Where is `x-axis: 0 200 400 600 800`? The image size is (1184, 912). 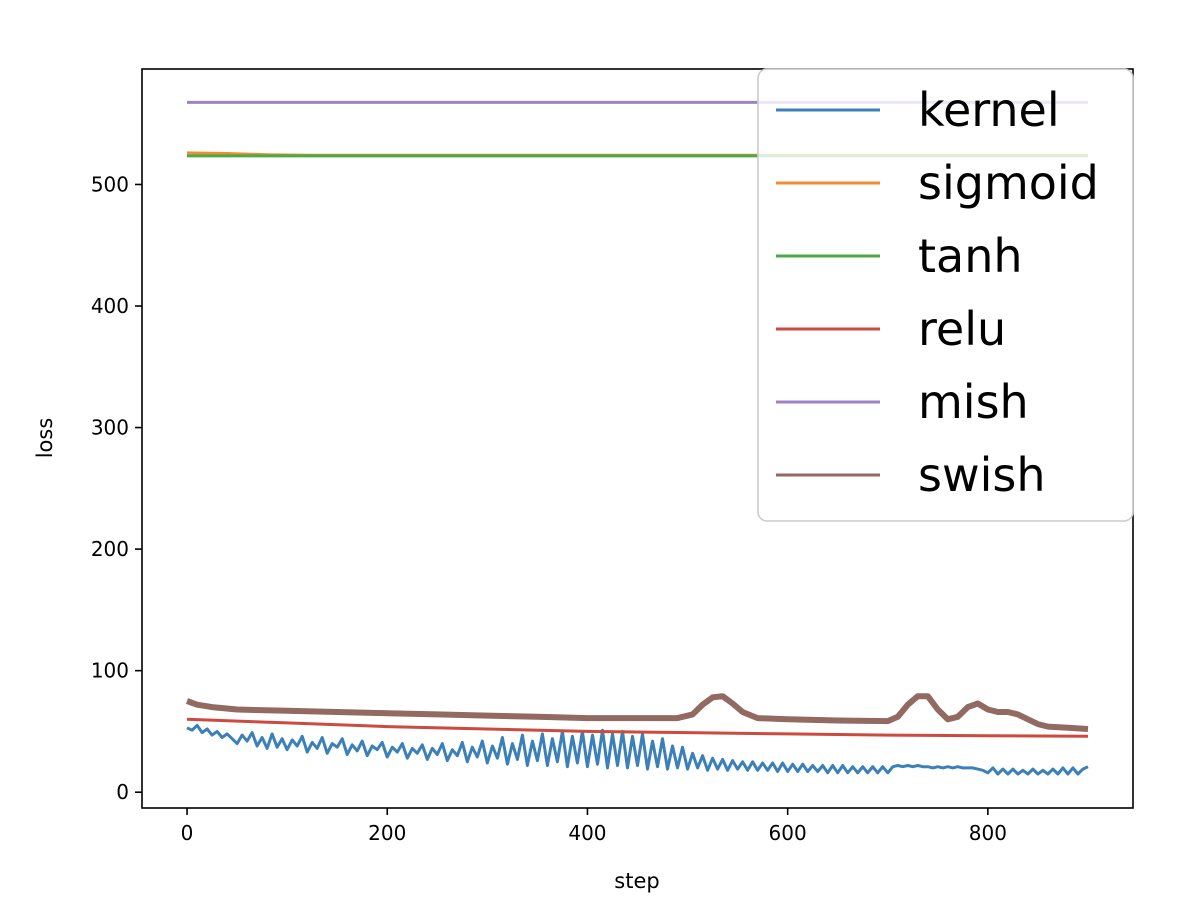
x-axis: 0 200 400 600 800 is located at coordinates (594, 826).